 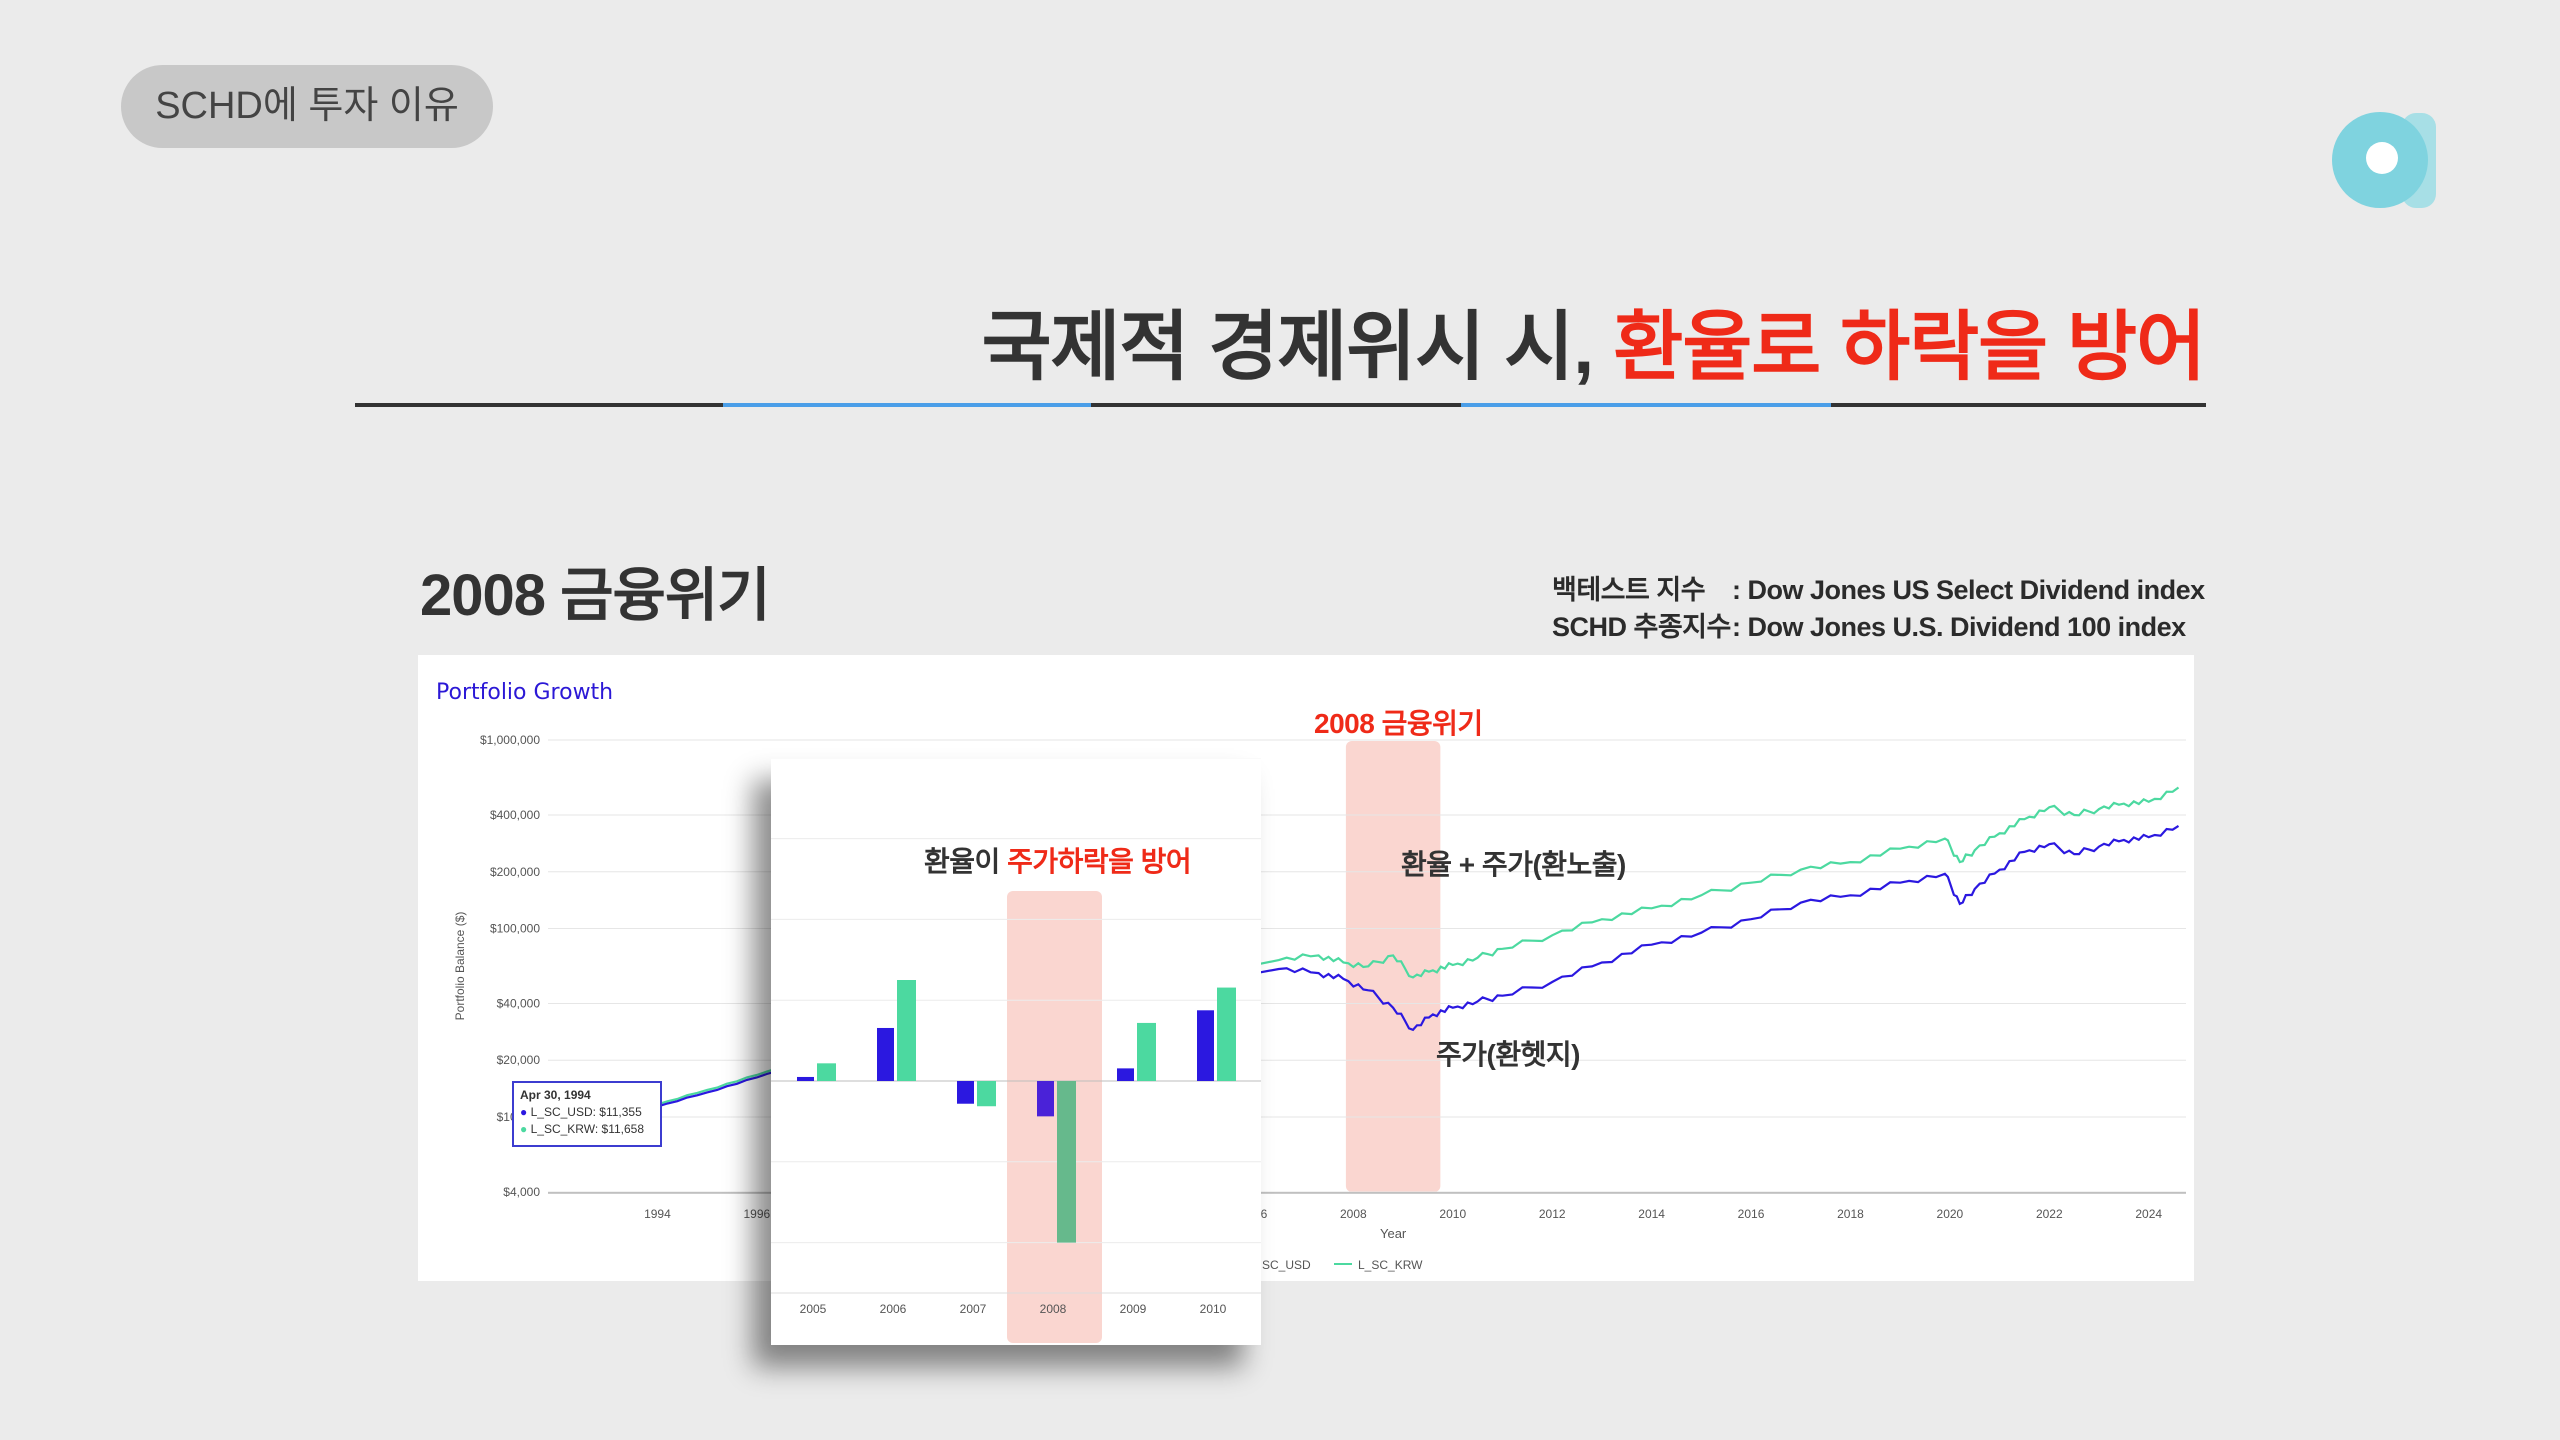 What do you see at coordinates (756, 1214) in the screenshot?
I see `x-tick-label: 1996` at bounding box center [756, 1214].